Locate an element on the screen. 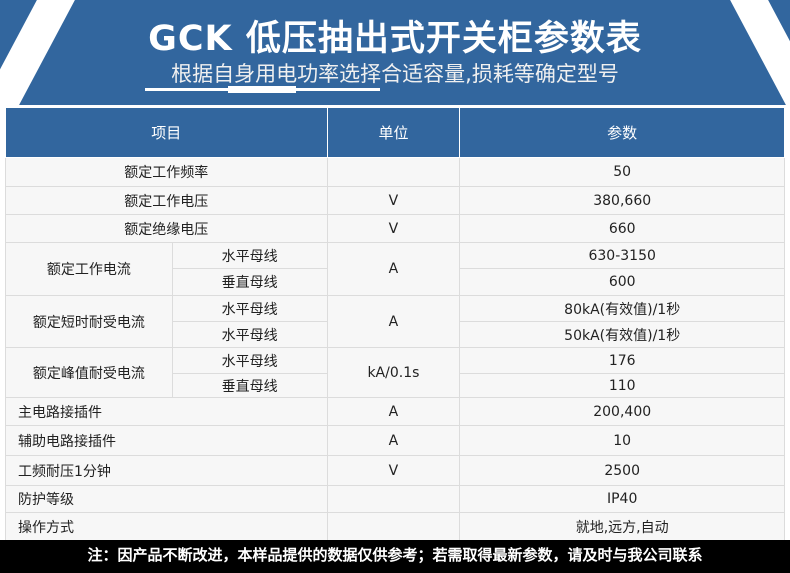  table-row: 垂直母线 110 is located at coordinates (395, 385).